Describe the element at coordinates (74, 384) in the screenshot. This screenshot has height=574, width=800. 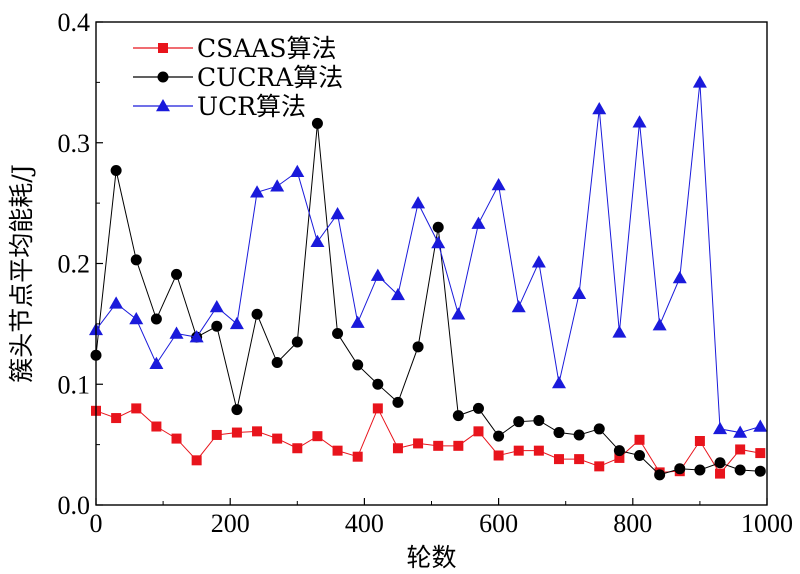
I see `y-tick-label: 0.1` at that location.